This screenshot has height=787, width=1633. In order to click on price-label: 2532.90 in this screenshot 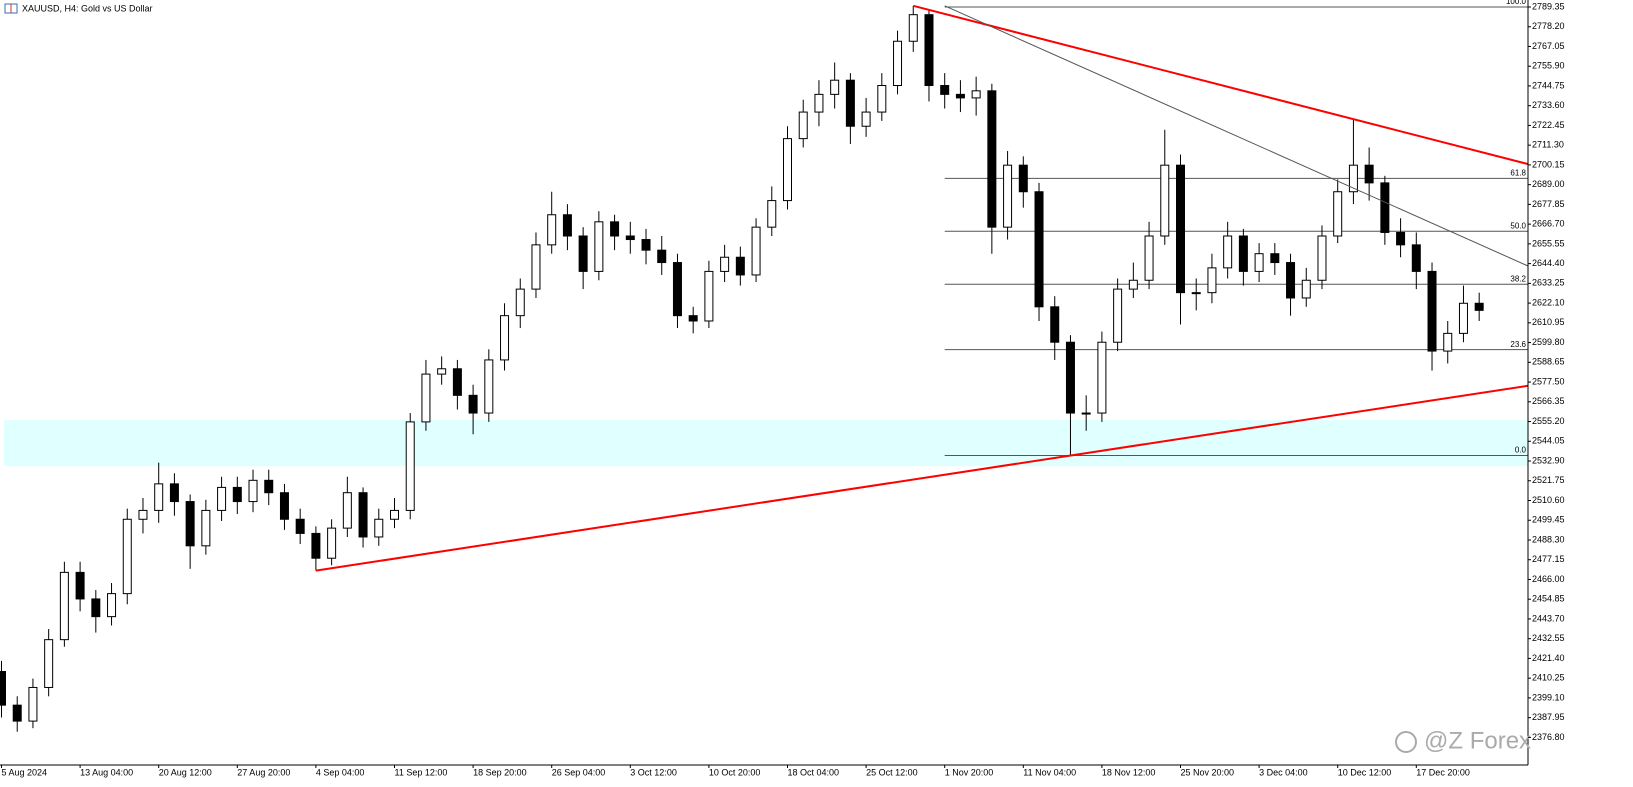, I will do `click(1548, 460)`.